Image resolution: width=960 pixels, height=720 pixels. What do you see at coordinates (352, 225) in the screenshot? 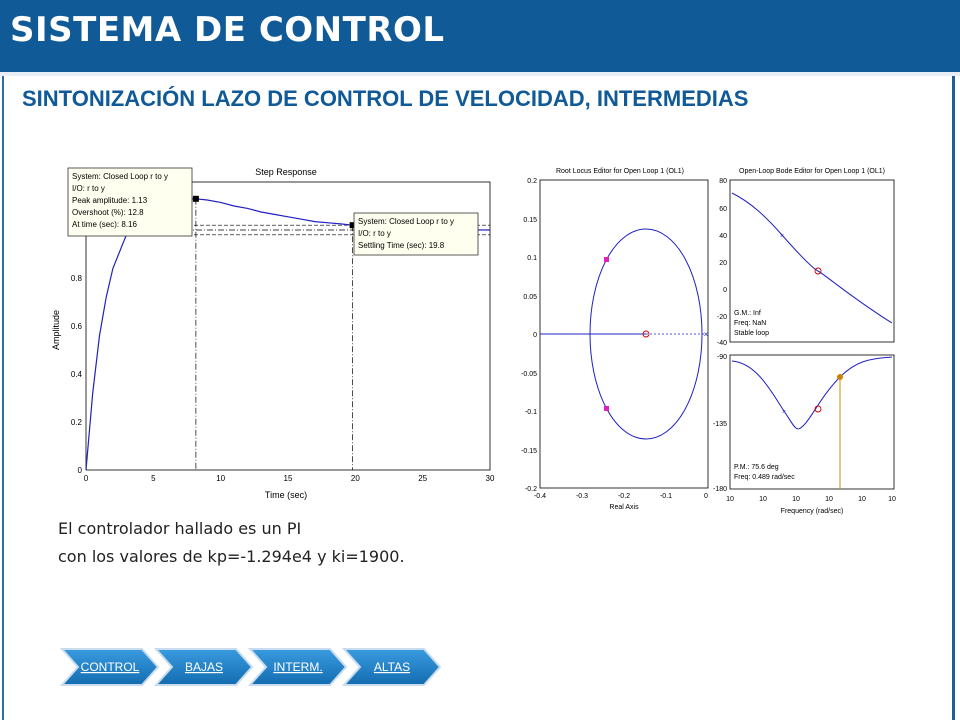
I see `settling-marker` at bounding box center [352, 225].